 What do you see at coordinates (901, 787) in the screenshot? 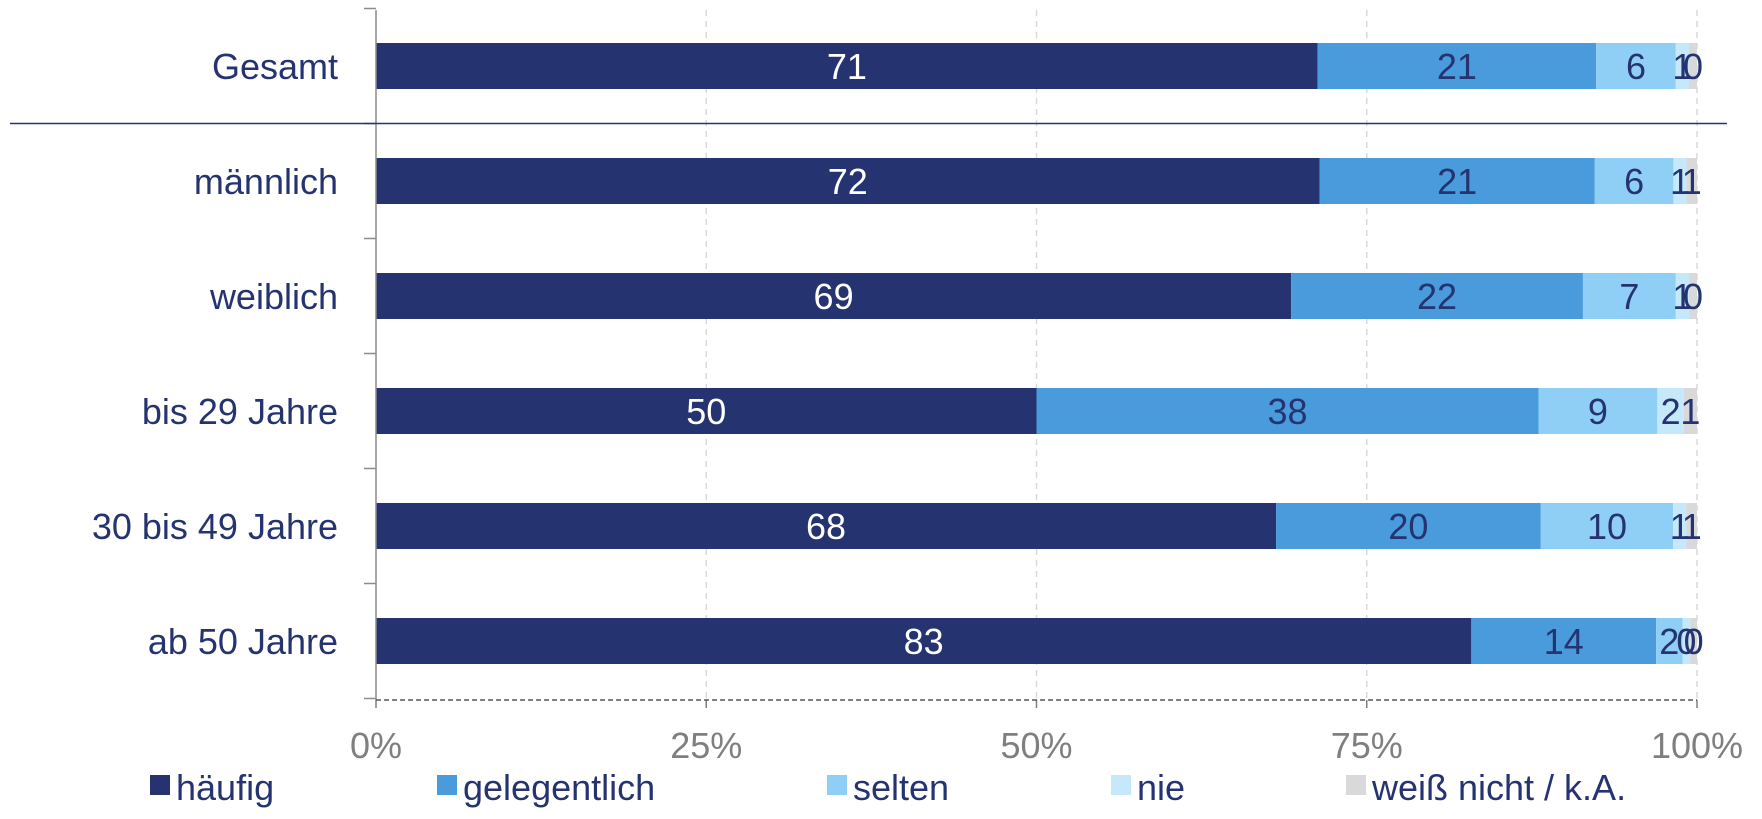
I see `legend-label: selten` at bounding box center [901, 787].